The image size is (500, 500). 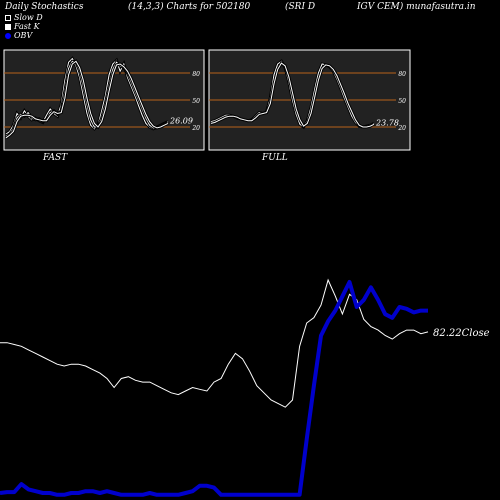 I want to click on legend-slow-d: Slow D, so click(x=24, y=17).